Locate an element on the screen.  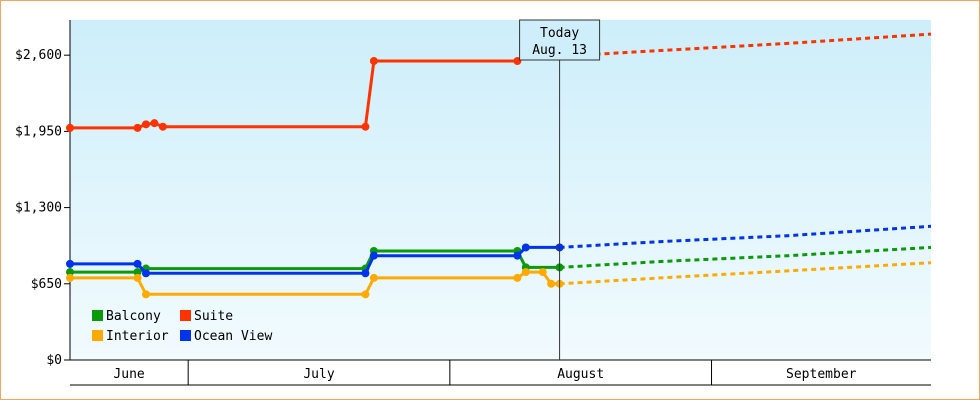
legend-label: Suite is located at coordinates (213, 316).